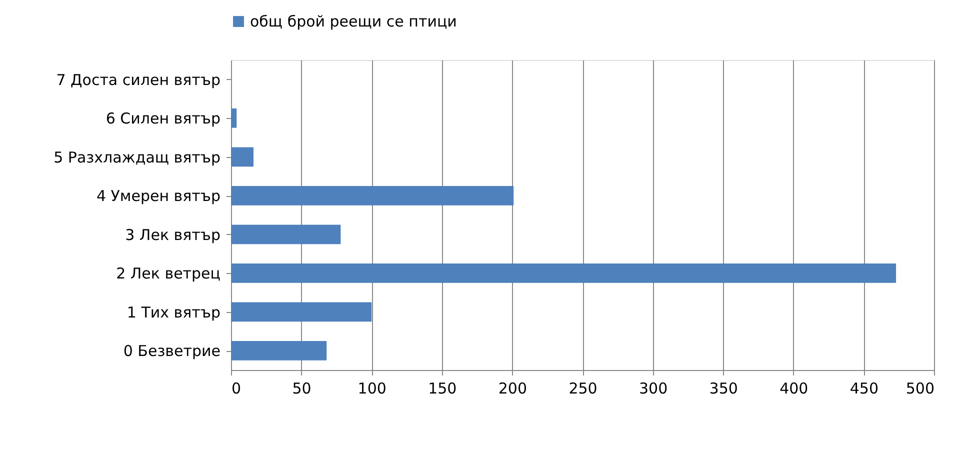 Image resolution: width=971 pixels, height=468 pixels. What do you see at coordinates (794, 389) in the screenshot?
I see `x-tick-label: 400` at bounding box center [794, 389].